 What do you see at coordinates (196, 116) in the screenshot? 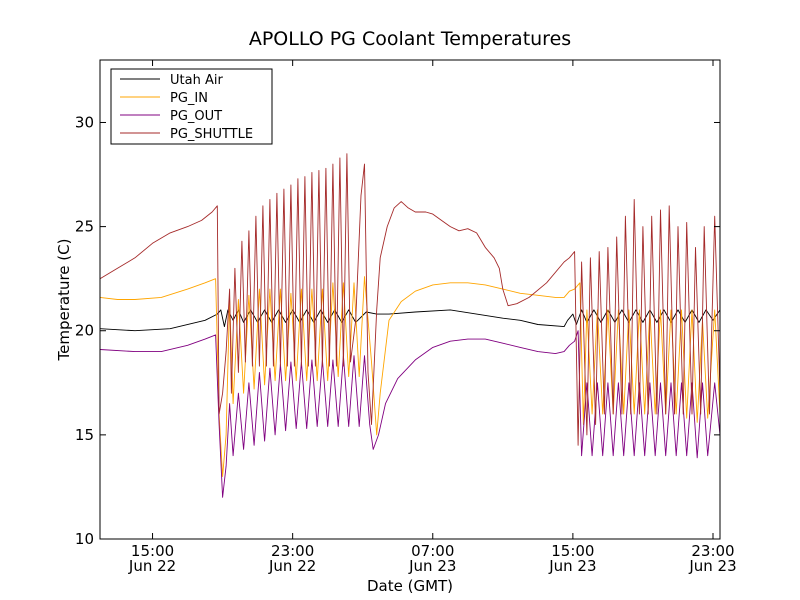
I see `legend-label-pg-out: PG_OUT` at bounding box center [196, 116].